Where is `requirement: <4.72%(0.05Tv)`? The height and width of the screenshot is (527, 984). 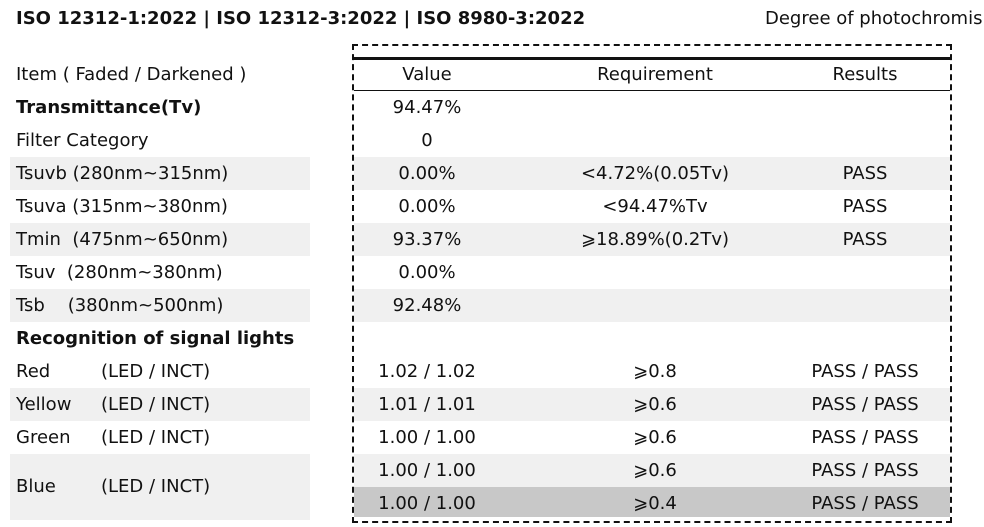 requirement: <4.72%(0.05Tv) is located at coordinates (655, 173).